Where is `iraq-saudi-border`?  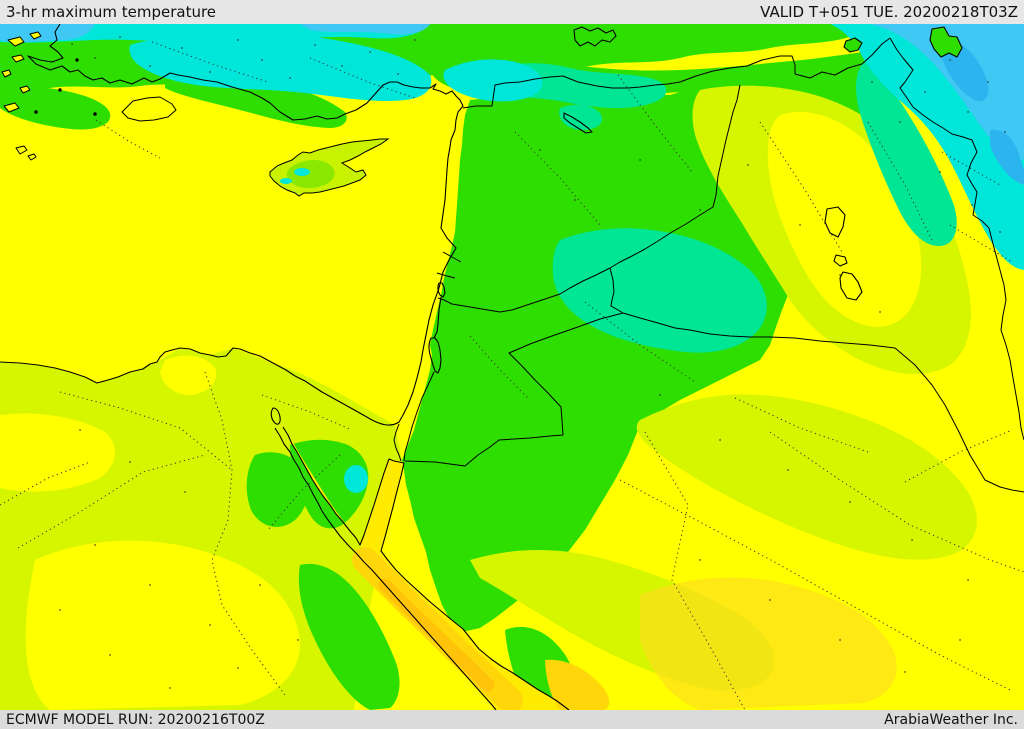 iraq-saudi-border is located at coordinates (823, 402).